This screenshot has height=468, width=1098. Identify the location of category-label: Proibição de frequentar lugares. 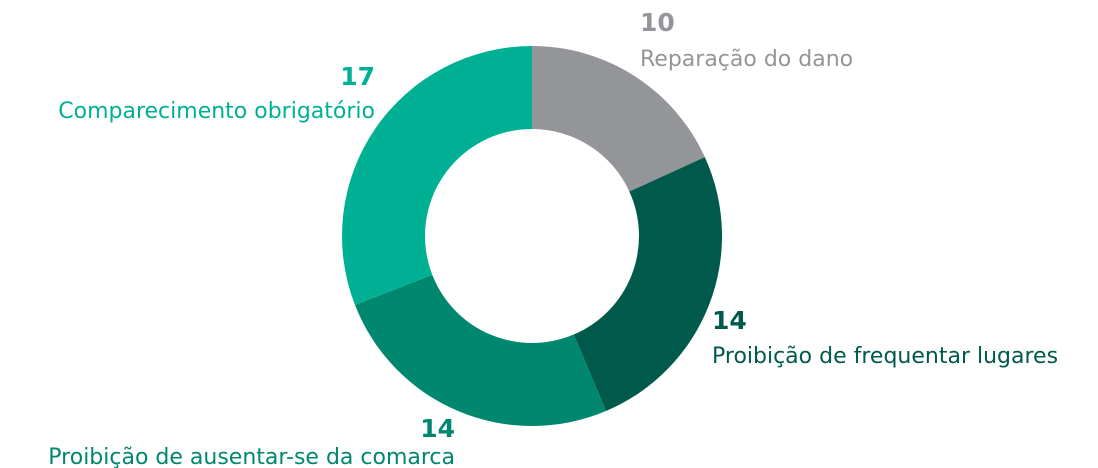
(885, 356).